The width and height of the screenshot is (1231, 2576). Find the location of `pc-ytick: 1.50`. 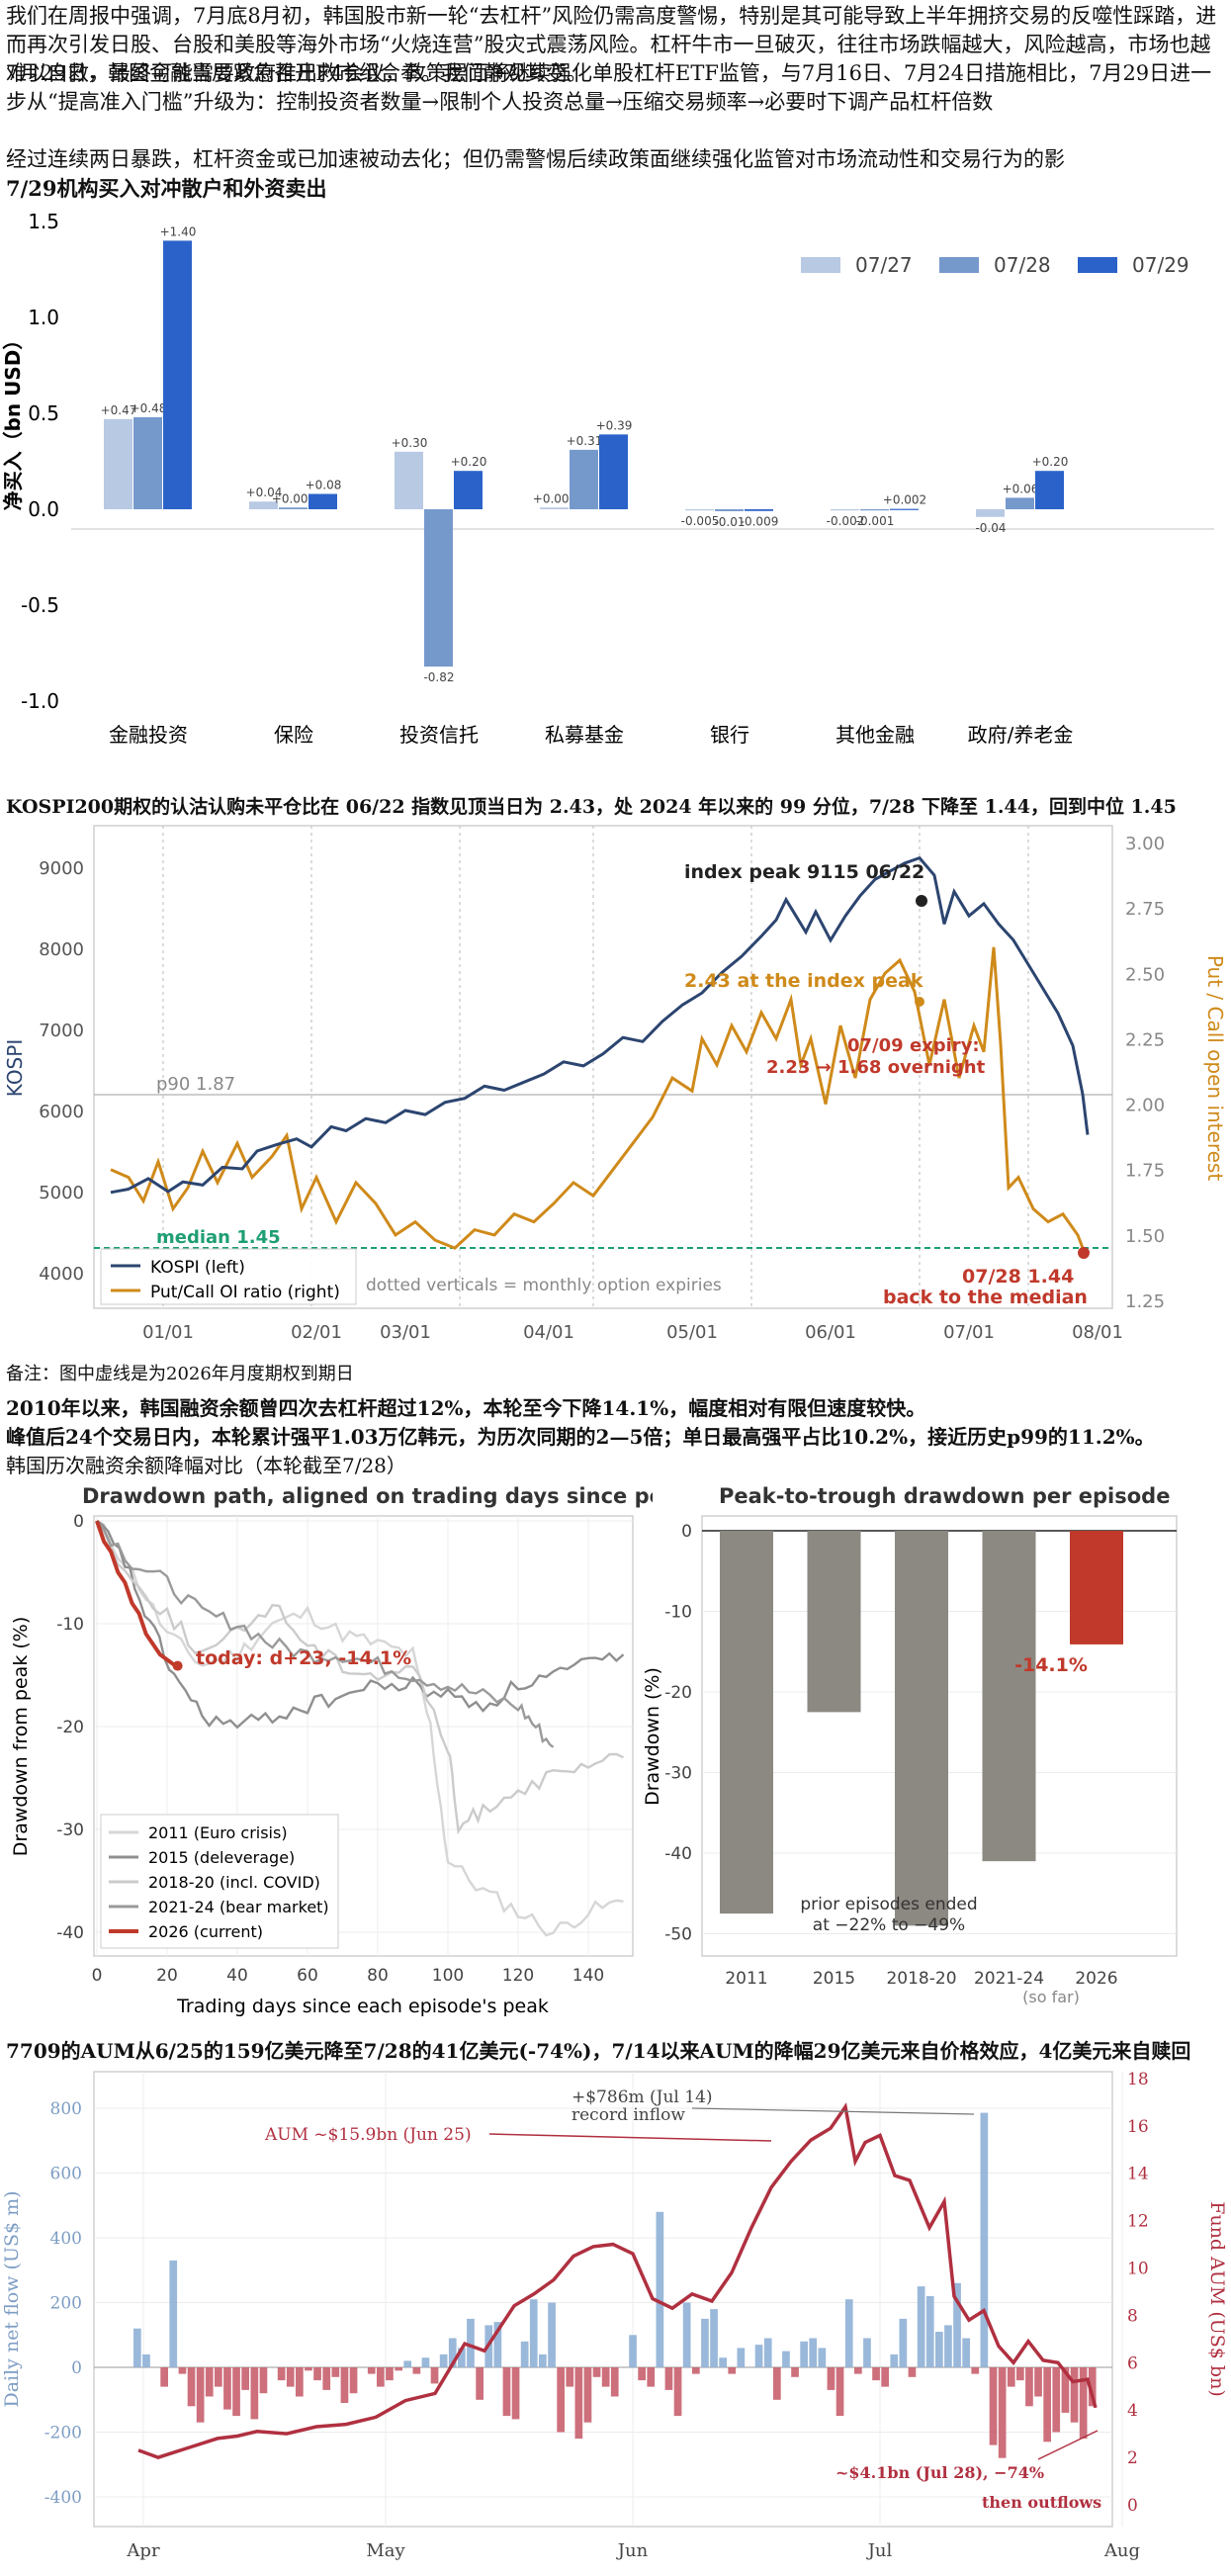

pc-ytick: 1.50 is located at coordinates (1145, 1236).